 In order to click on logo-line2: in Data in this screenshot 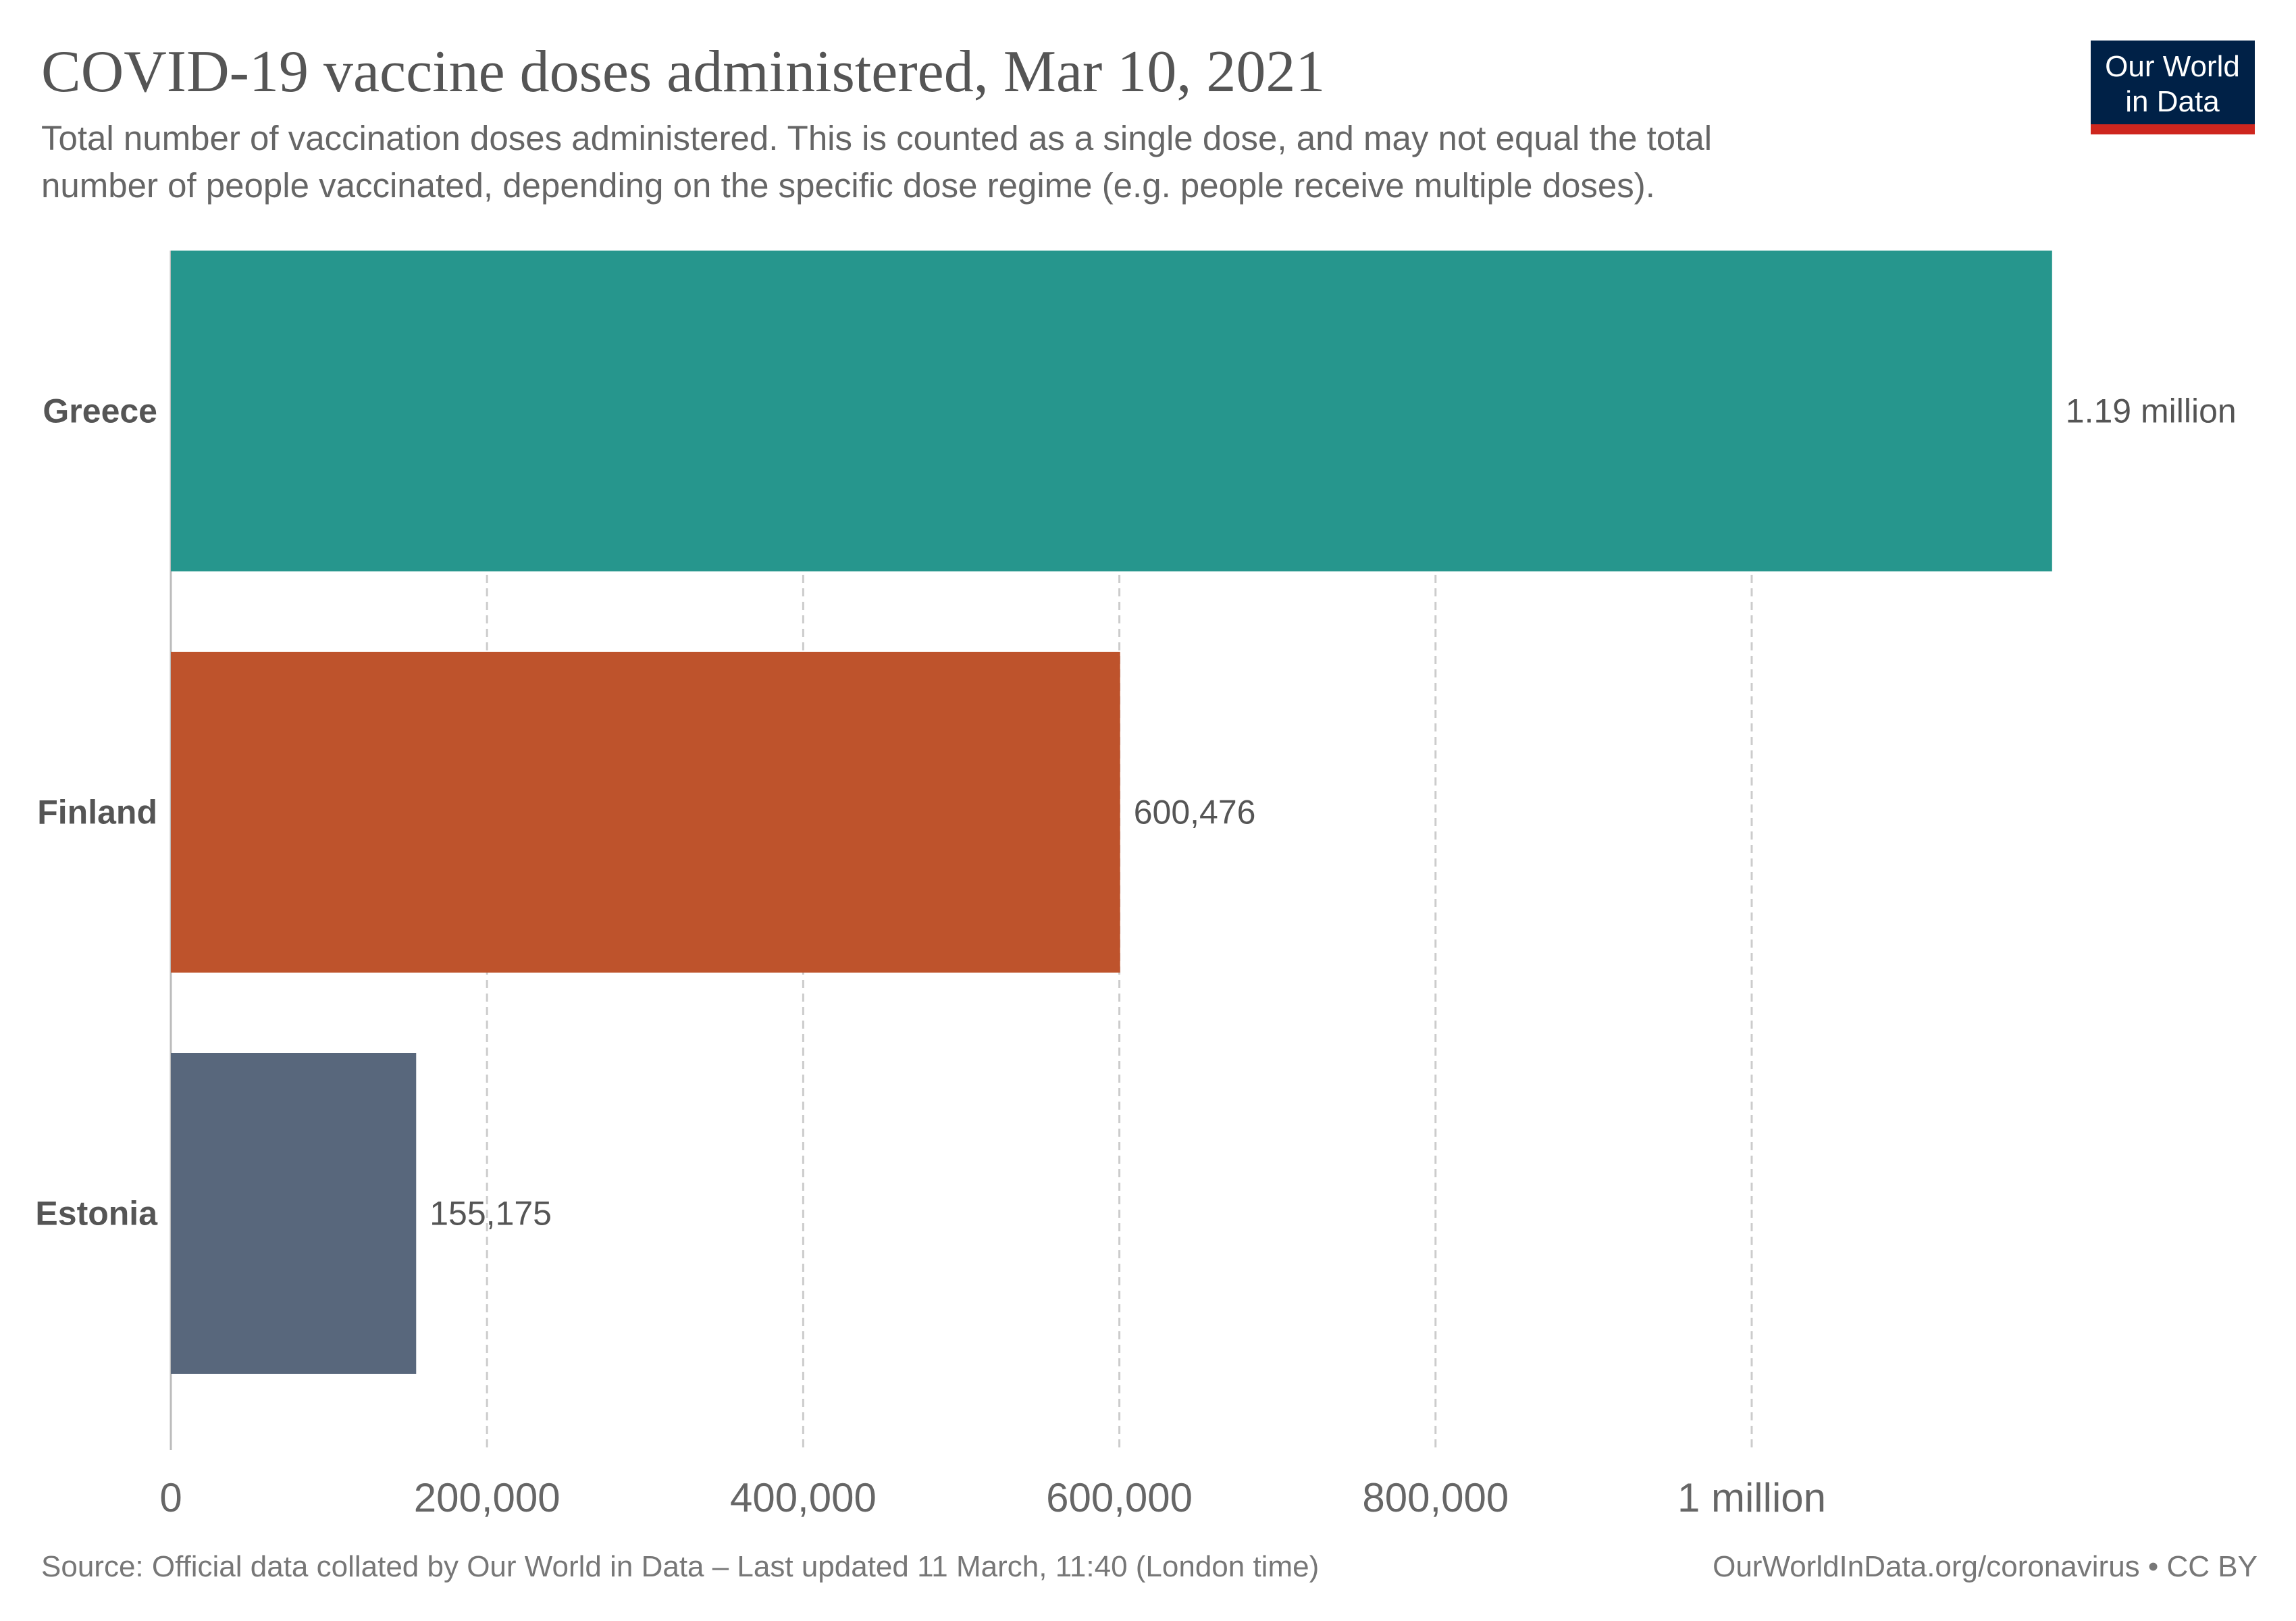, I will do `click(2172, 101)`.